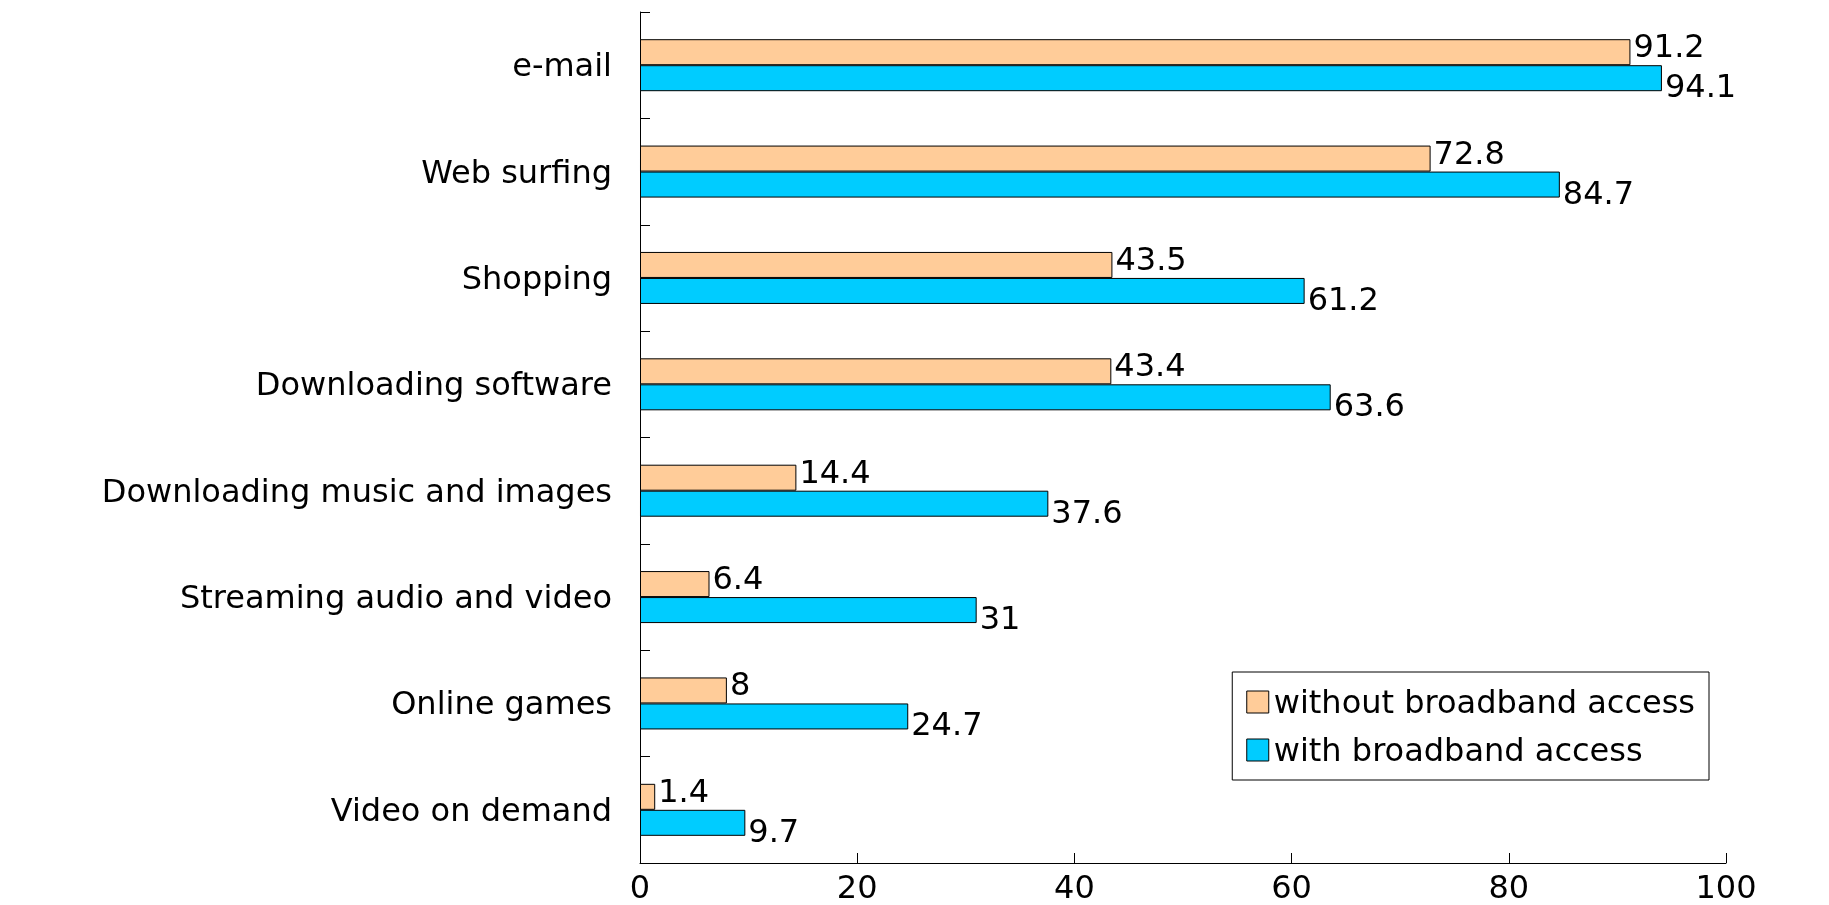 This screenshot has width=1829, height=905. I want to click on data-label: 9.7, so click(774, 830).